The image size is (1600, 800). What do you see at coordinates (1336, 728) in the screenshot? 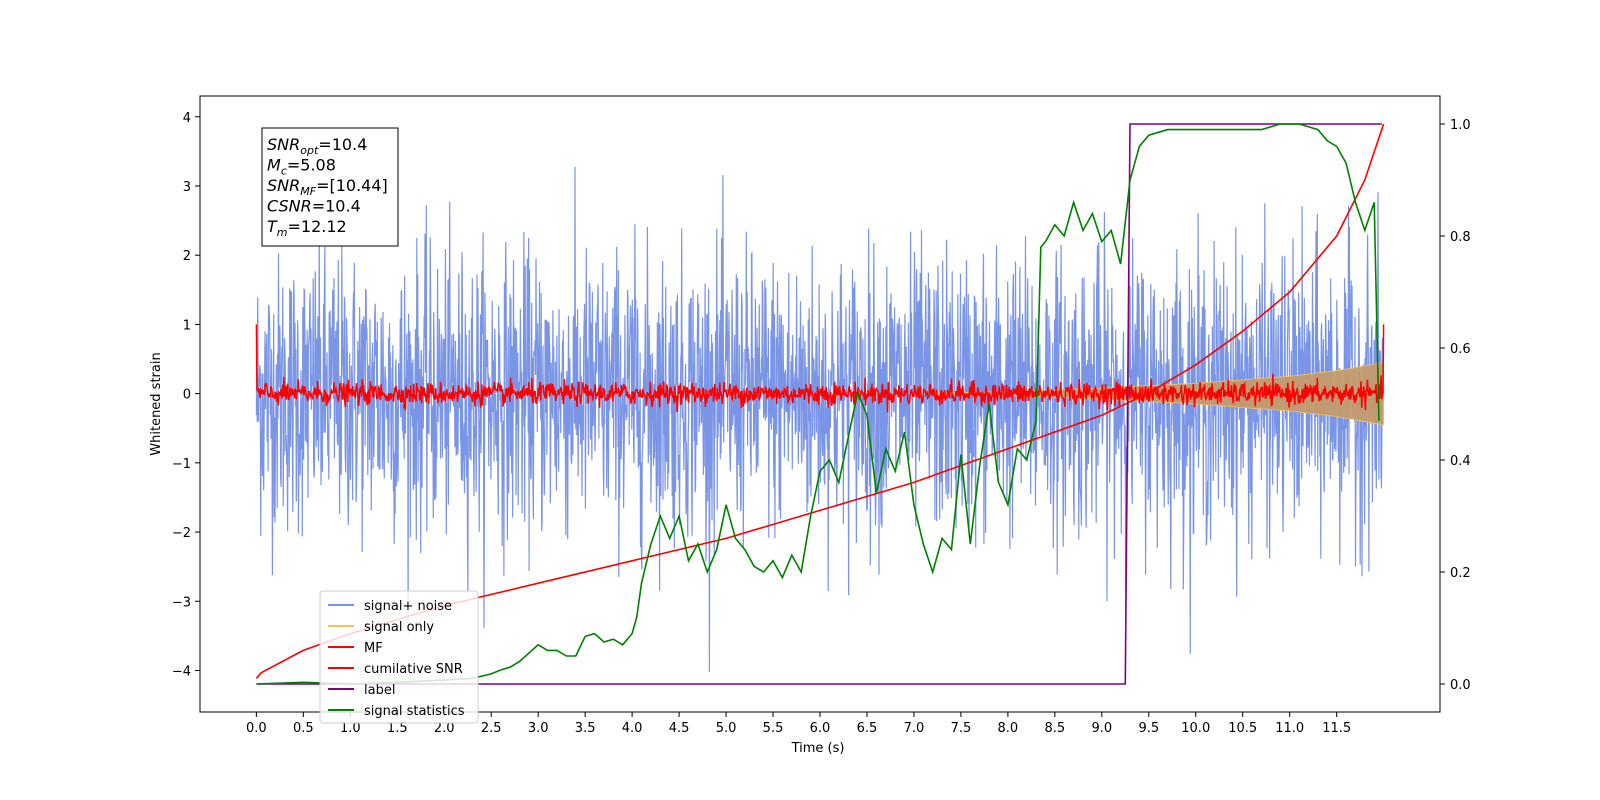
I see `x-tick-label: 11.5` at bounding box center [1336, 728].